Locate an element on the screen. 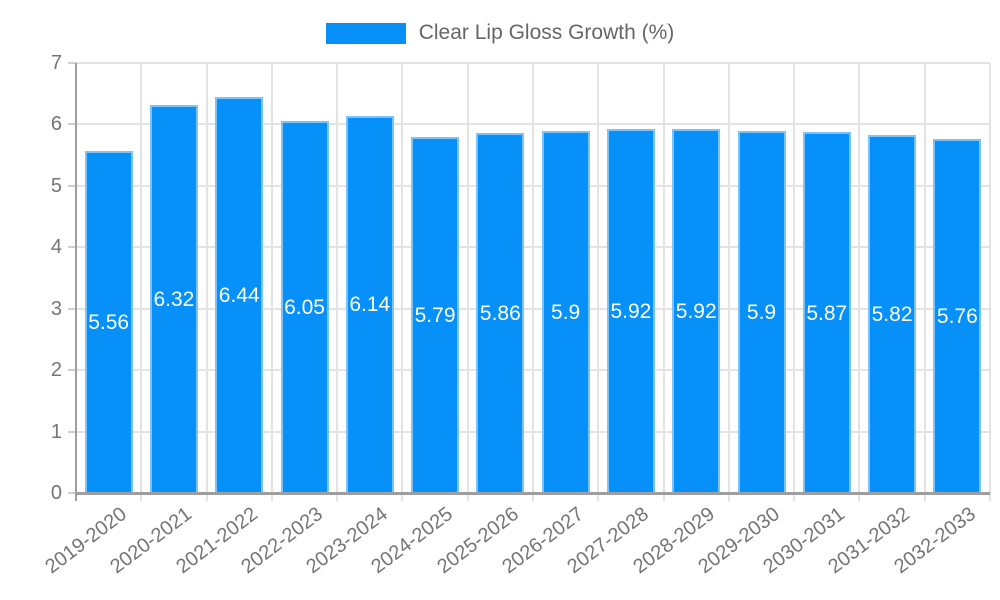 Image resolution: width=1000 pixels, height=600 pixels. legend: Clear Lip Gloss Growth (%) is located at coordinates (500, 33).